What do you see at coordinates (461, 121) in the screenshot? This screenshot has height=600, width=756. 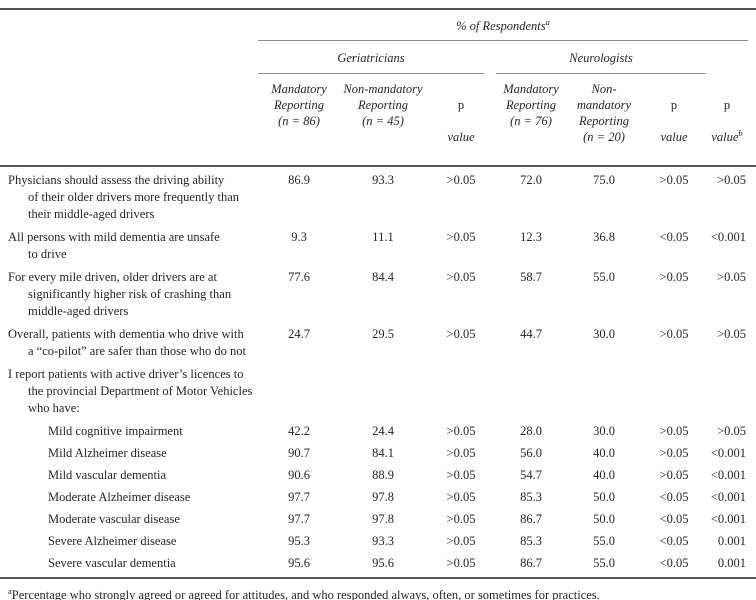 I see `col-header-p-value-1: p value` at bounding box center [461, 121].